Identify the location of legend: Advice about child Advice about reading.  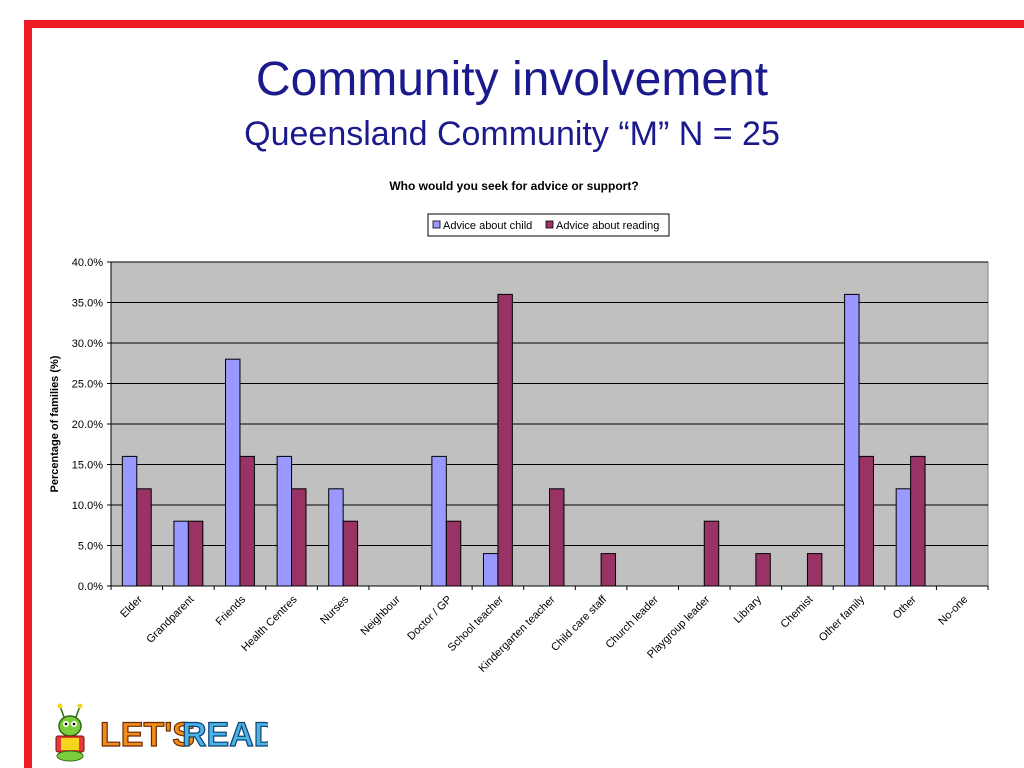
(548, 225).